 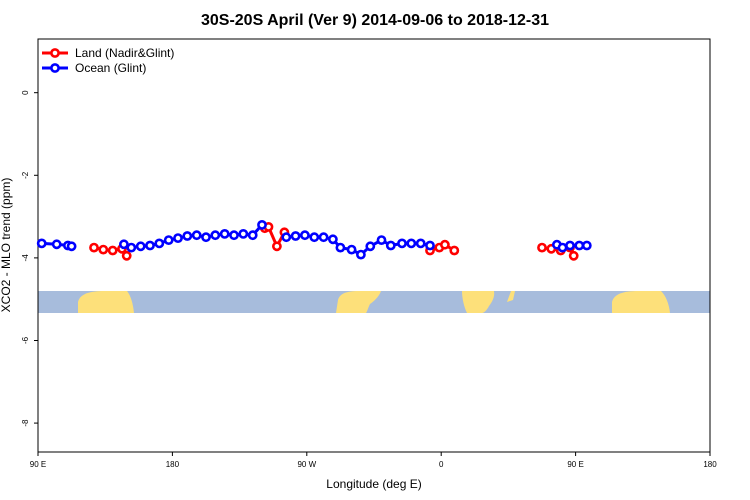 What do you see at coordinates (441, 464) in the screenshot?
I see `x-tick-label: 0` at bounding box center [441, 464].